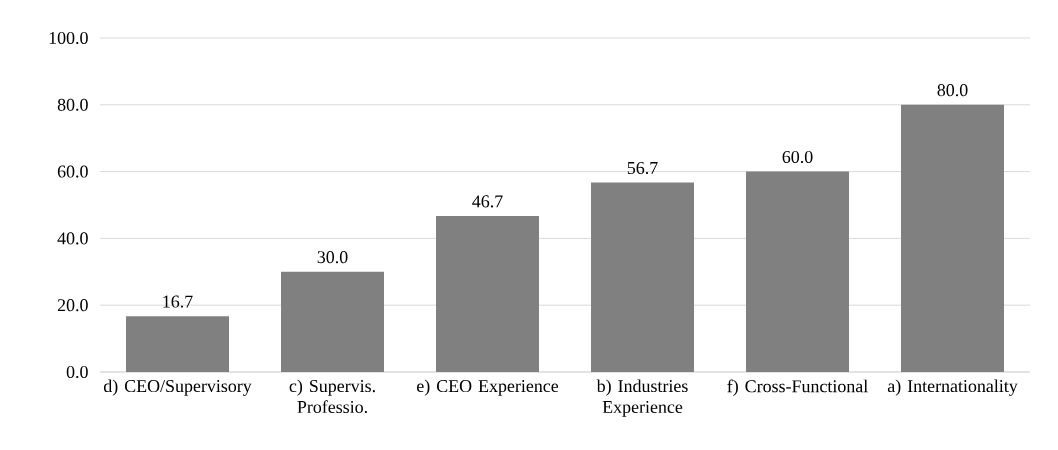 This screenshot has height=450, width=1058. Describe the element at coordinates (177, 387) in the screenshot. I see `x-tick-label: d) CEO/Supervisory` at that location.